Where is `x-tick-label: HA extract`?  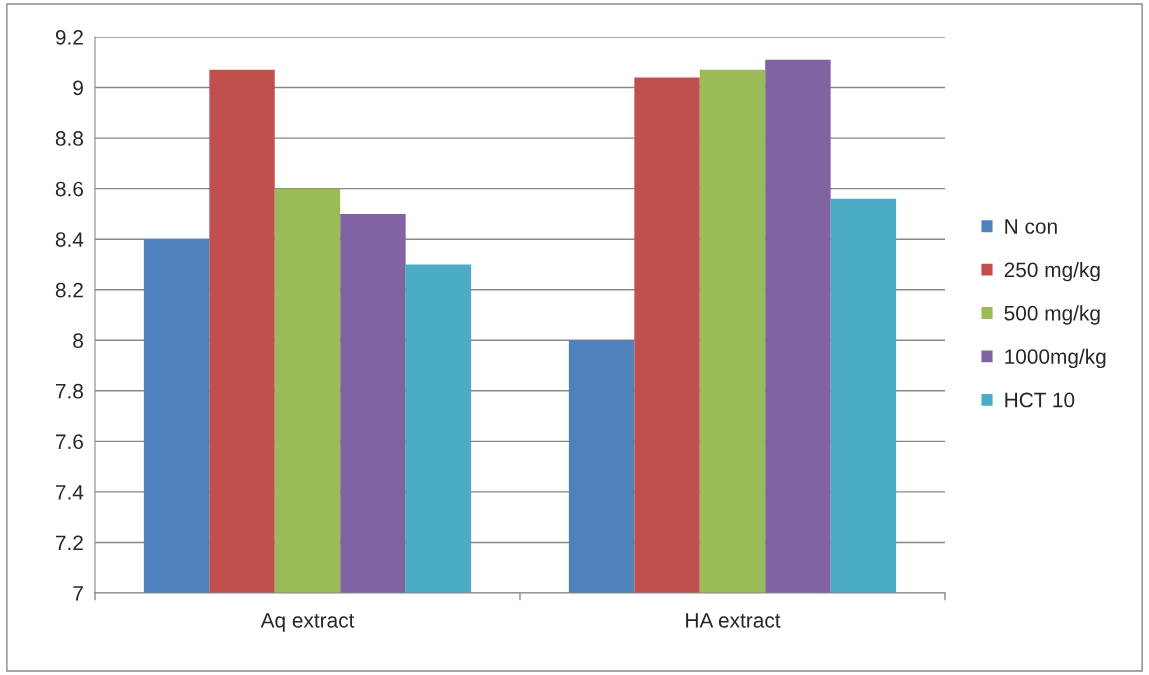 x-tick-label: HA extract is located at coordinates (733, 620).